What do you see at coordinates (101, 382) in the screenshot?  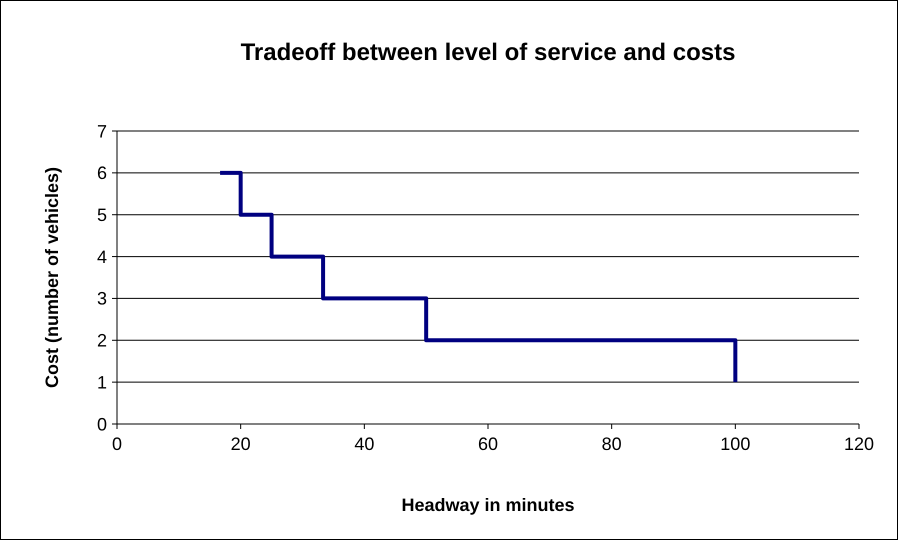 I see `y-tick-label: 1` at bounding box center [101, 382].